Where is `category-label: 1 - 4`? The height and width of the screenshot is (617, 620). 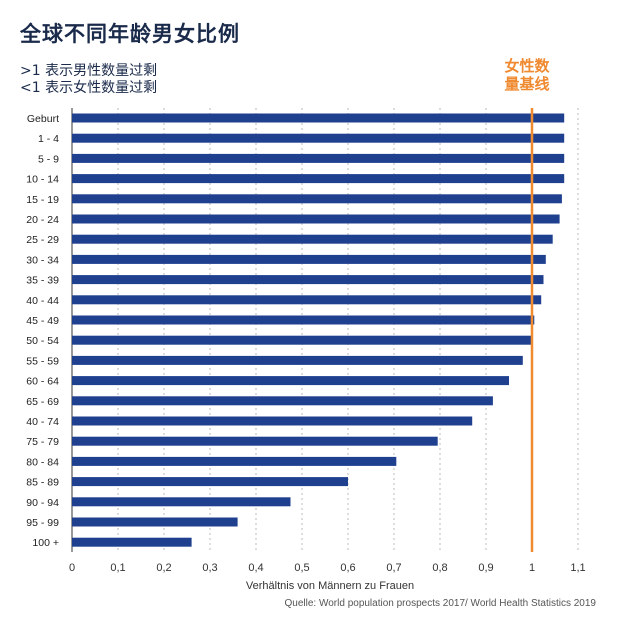 category-label: 1 - 4 is located at coordinates (48, 139).